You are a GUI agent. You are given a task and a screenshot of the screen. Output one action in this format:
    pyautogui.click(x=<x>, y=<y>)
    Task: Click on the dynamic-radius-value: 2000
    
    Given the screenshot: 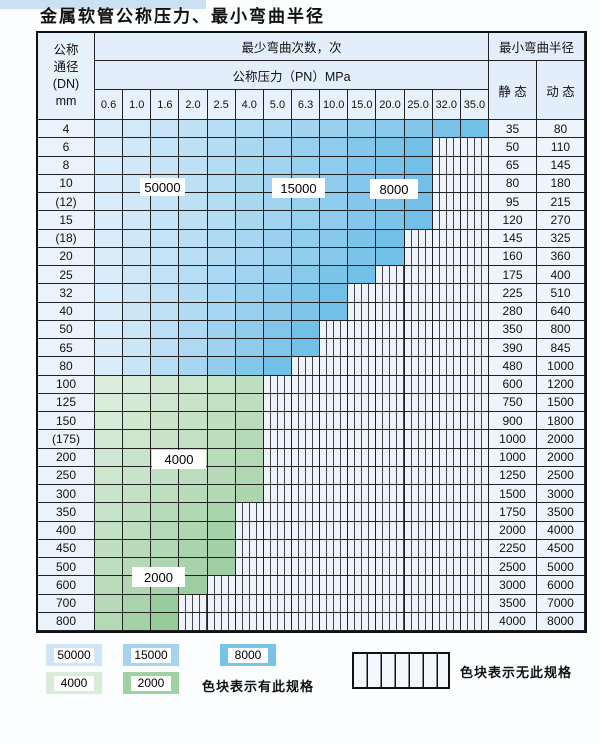 What is the action you would take?
    pyautogui.click(x=561, y=439)
    